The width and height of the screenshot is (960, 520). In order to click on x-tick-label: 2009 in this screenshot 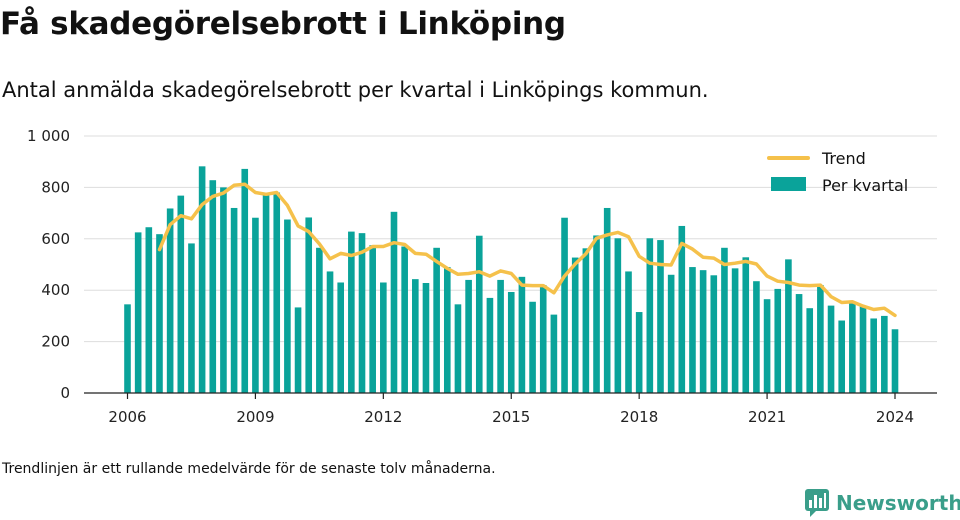, I will do `click(255, 417)`.